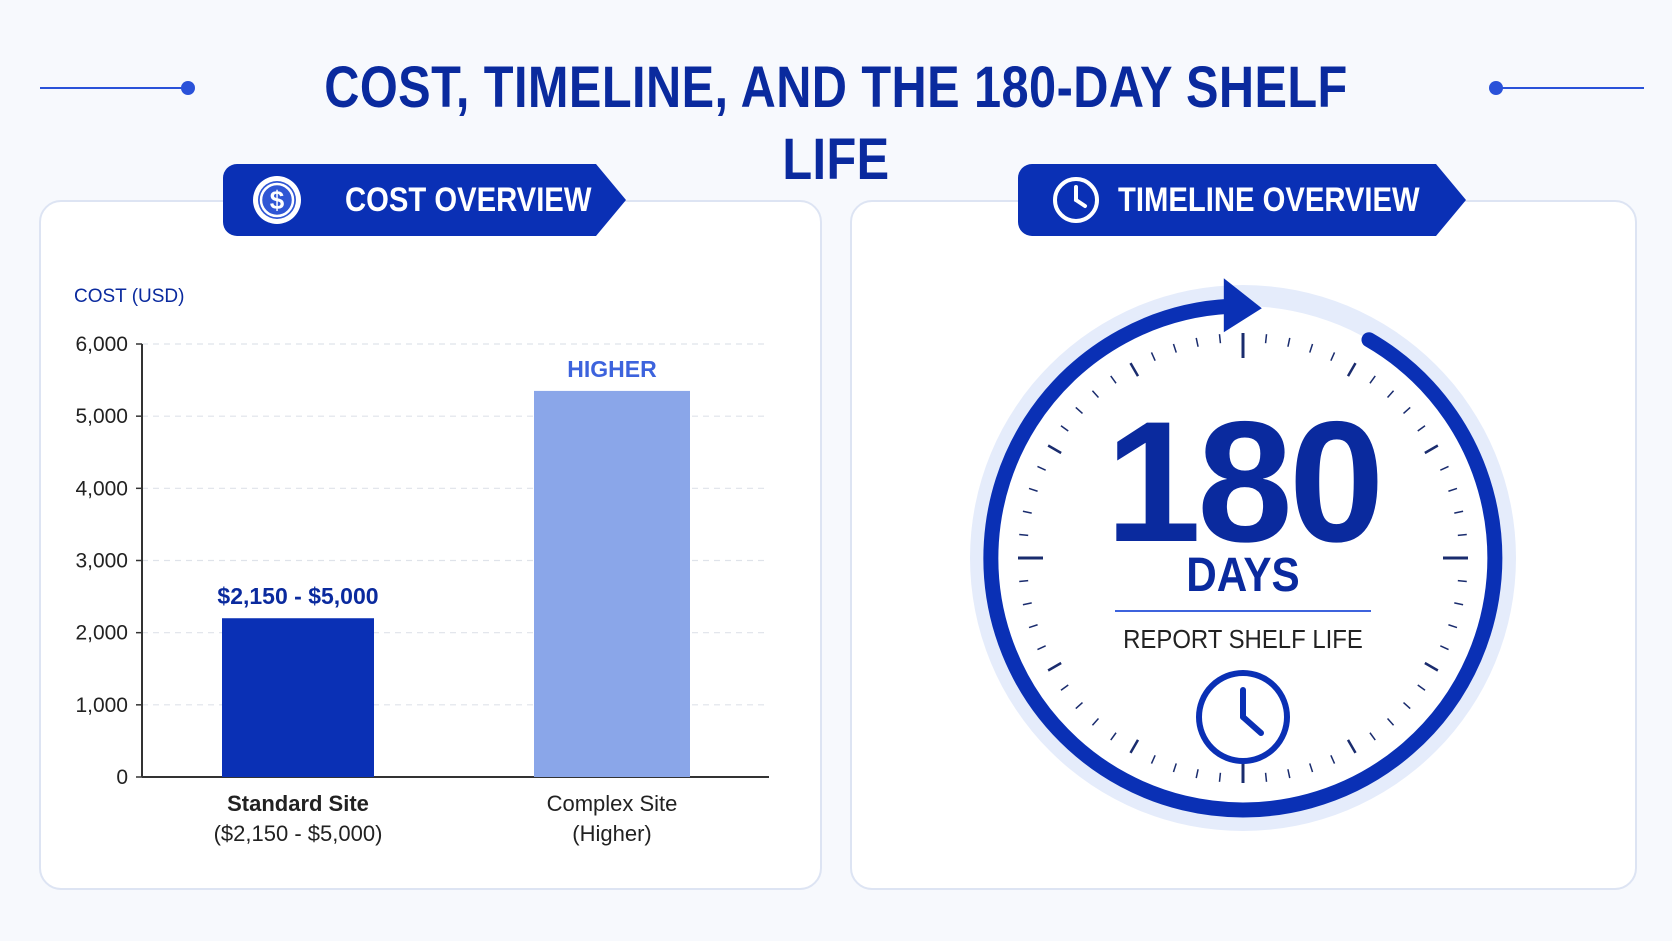  Describe the element at coordinates (122, 777) in the screenshot. I see `y-tick-label: 0` at that location.